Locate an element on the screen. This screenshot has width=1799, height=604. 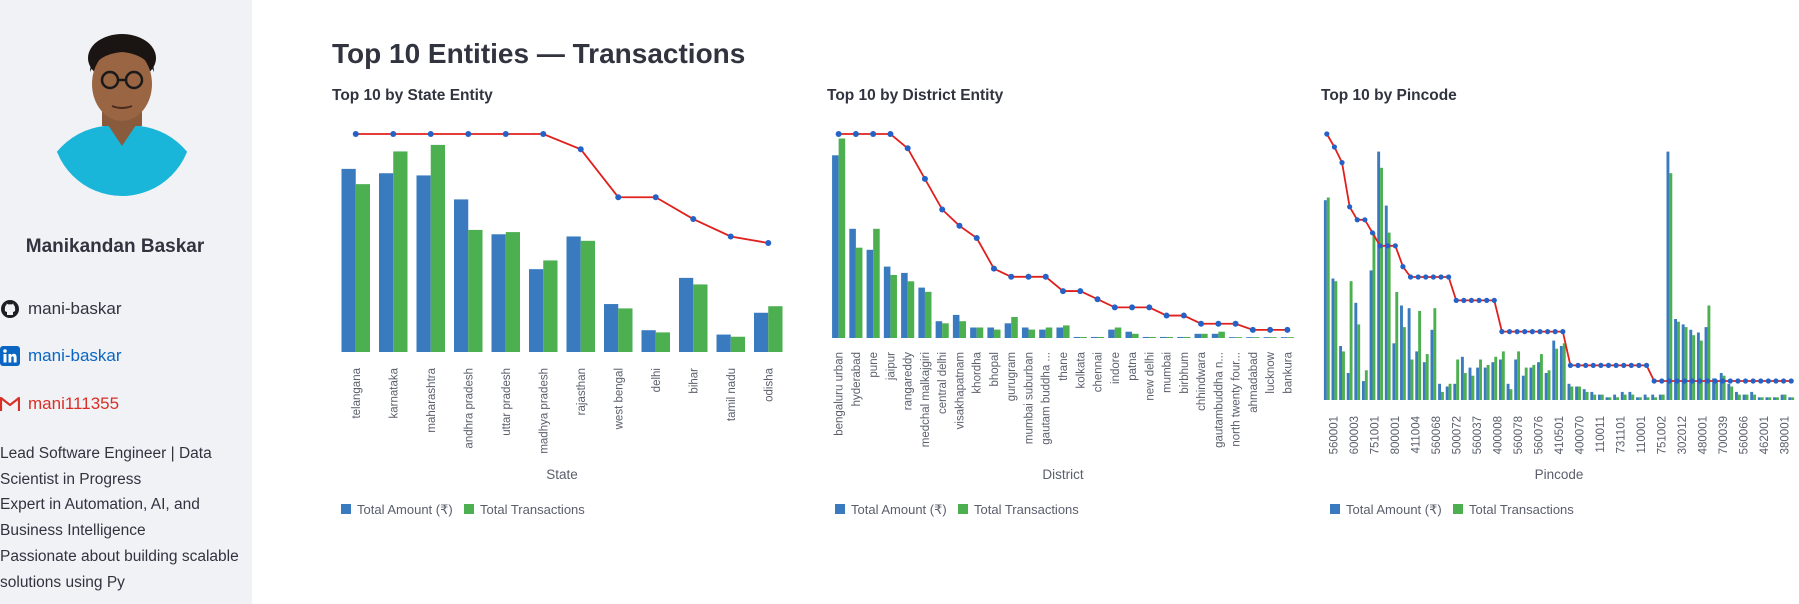
tick-label: lucknow is located at coordinates (1271, 372).